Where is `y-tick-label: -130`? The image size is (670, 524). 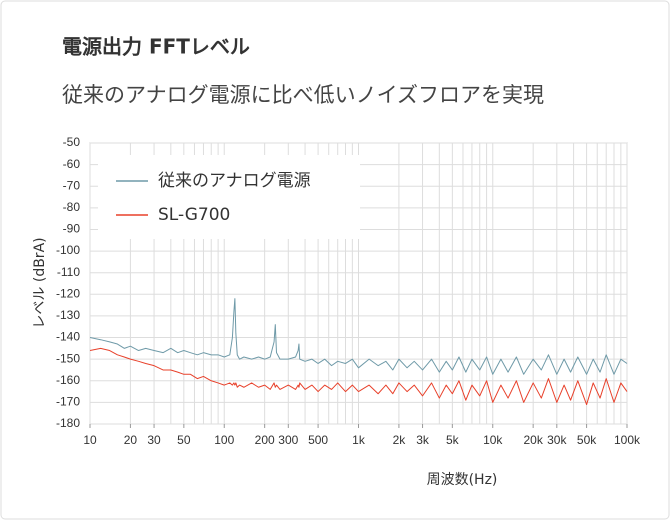 y-tick-label: -130 is located at coordinates (68, 315).